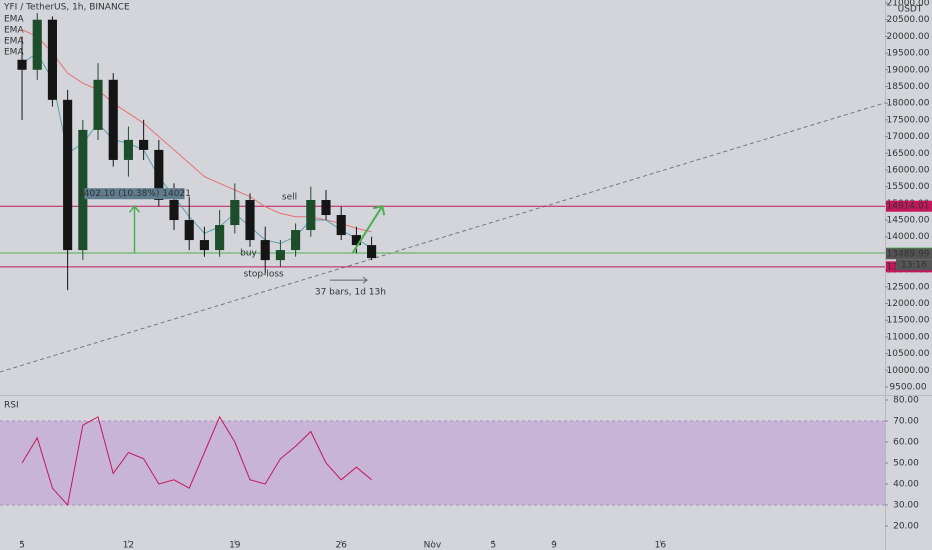 The width and height of the screenshot is (932, 550). I want to click on y-tick-label: 20000.00, so click(908, 37).